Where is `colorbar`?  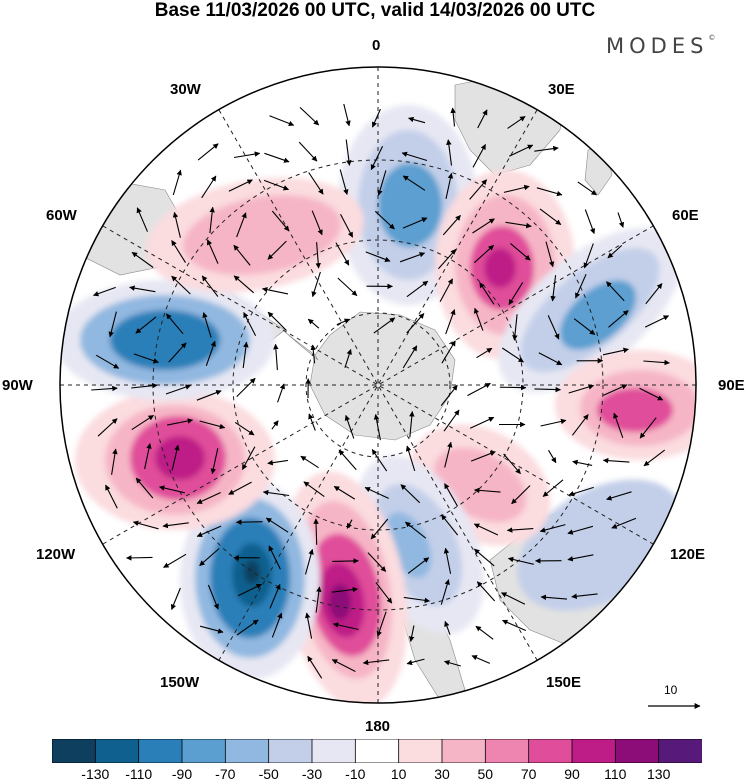
colorbar is located at coordinates (377, 751).